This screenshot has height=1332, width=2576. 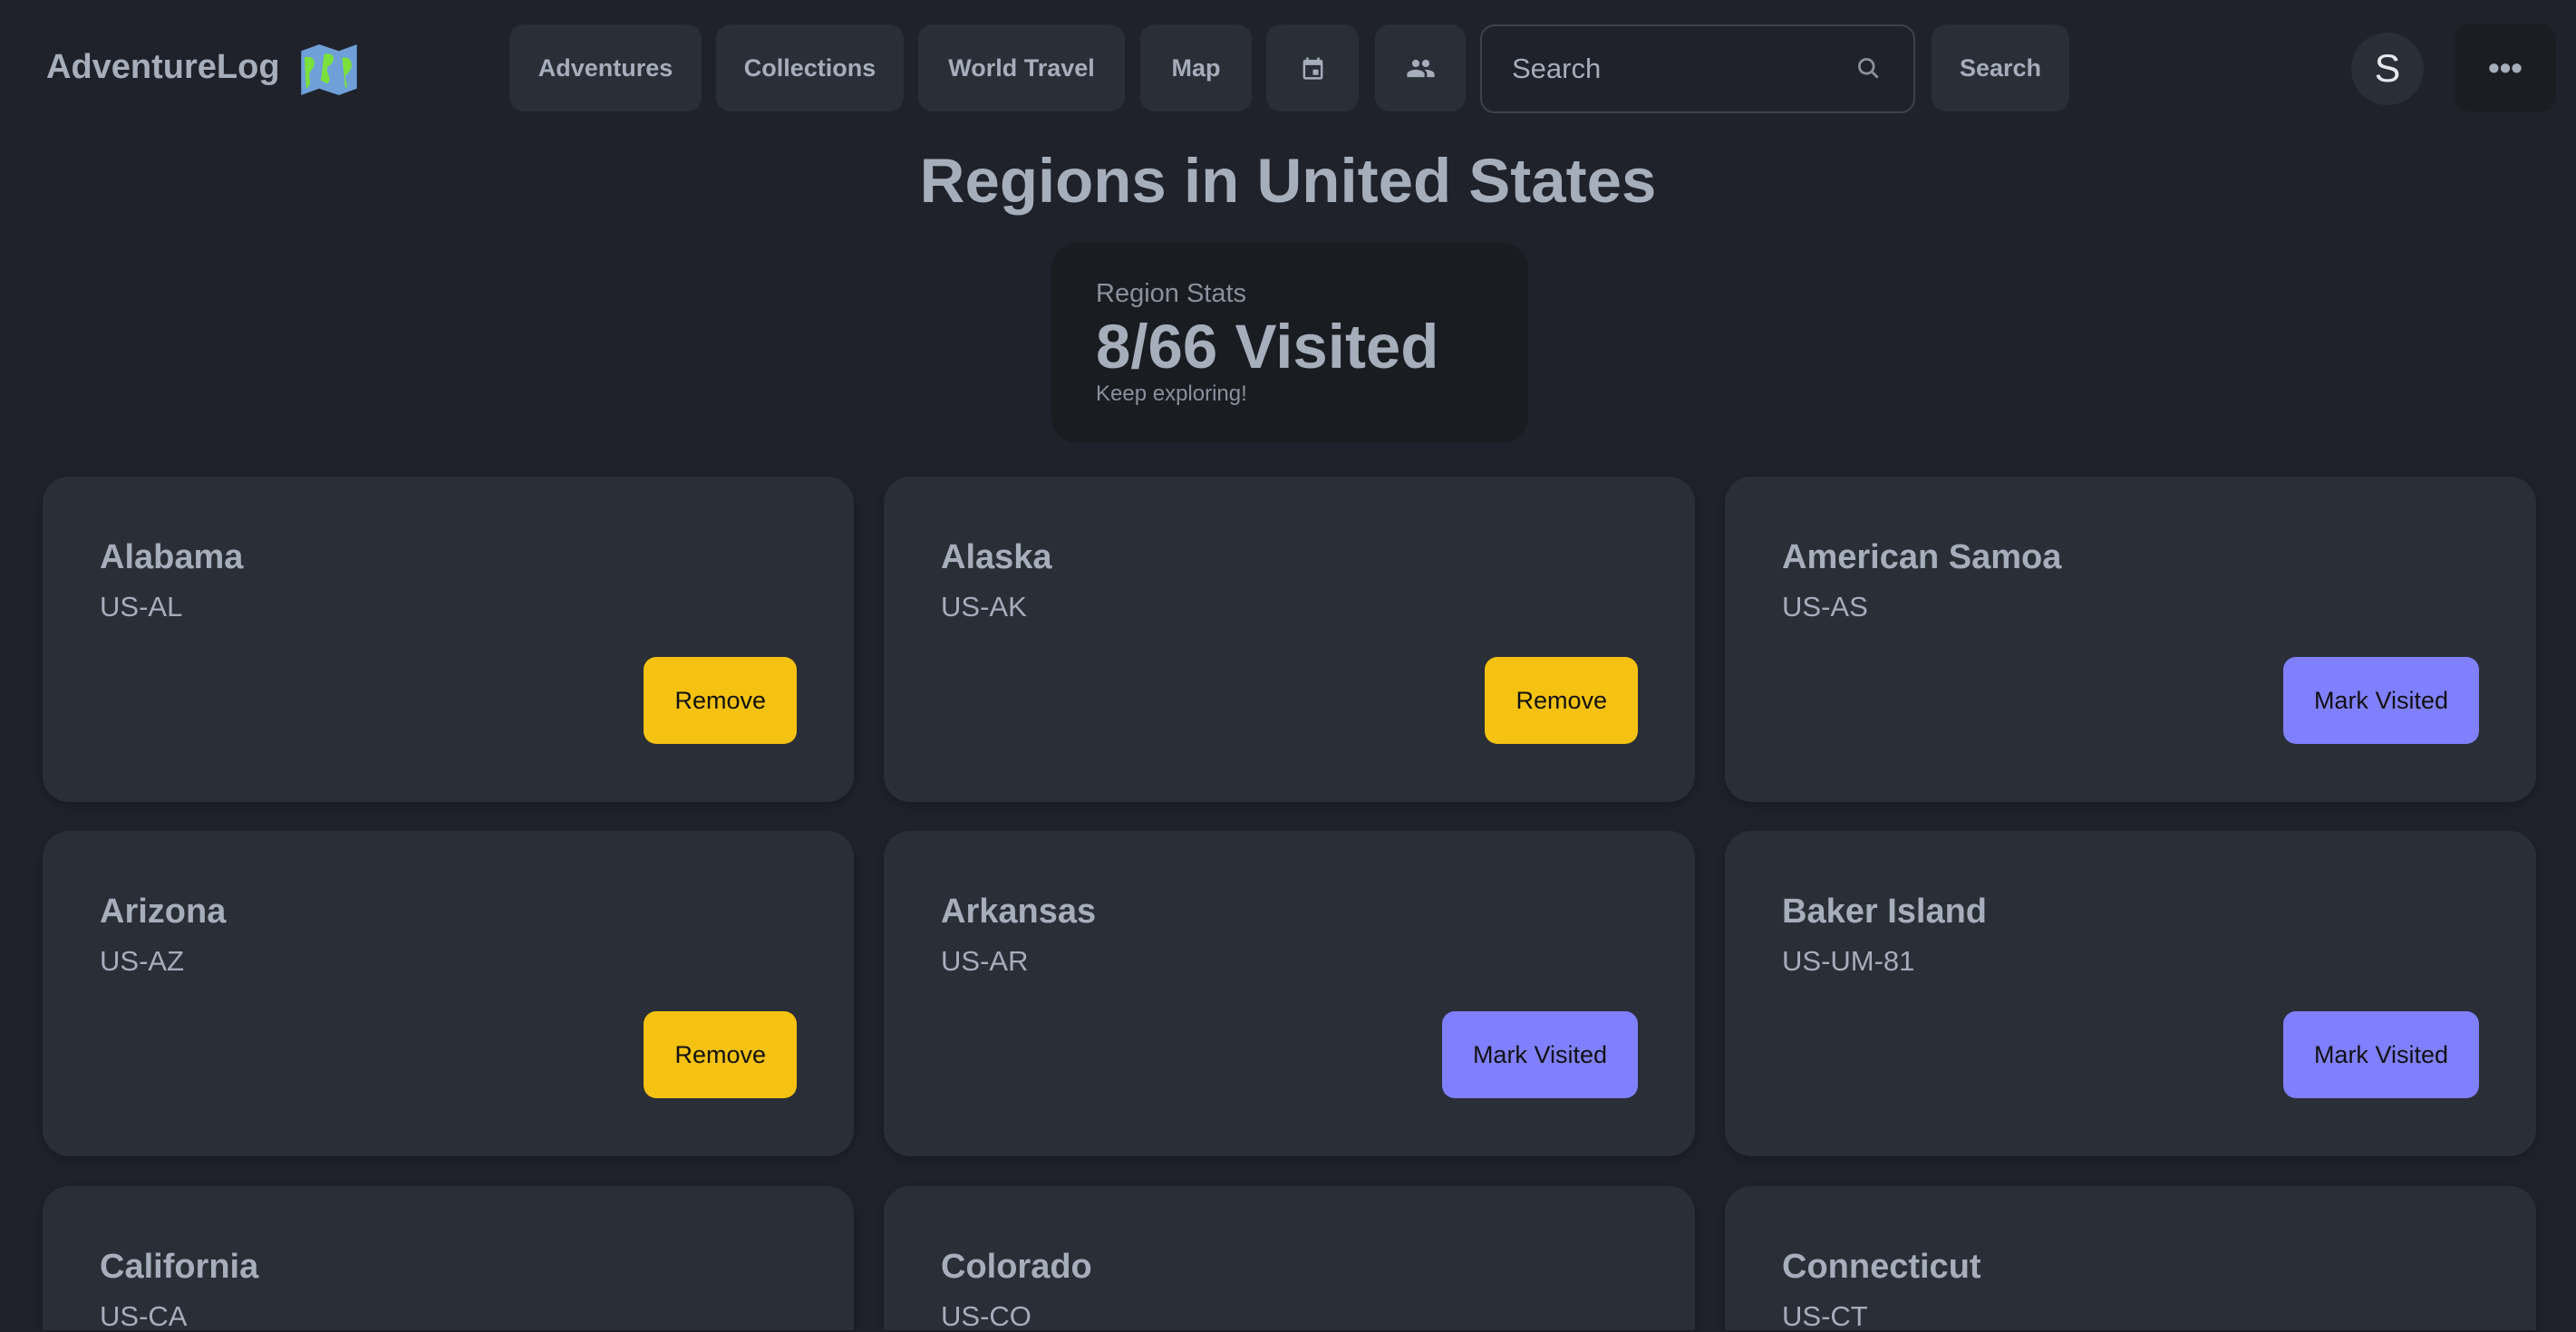 I want to click on nav-collections: Collections, so click(x=810, y=67).